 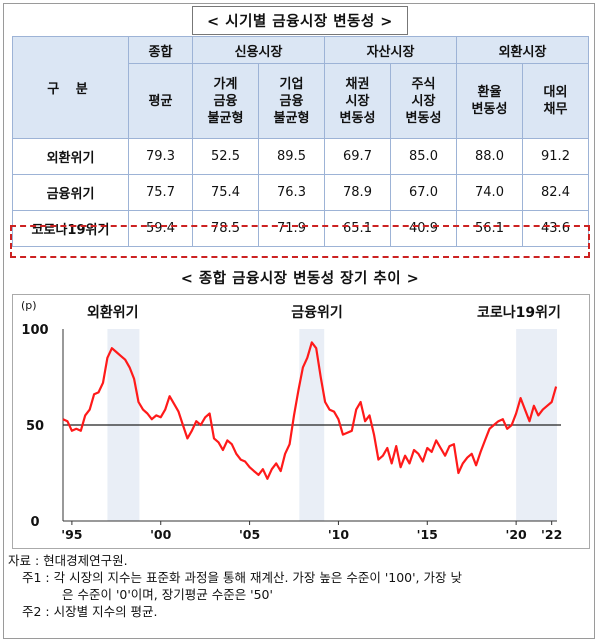 What do you see at coordinates (339, 534) in the screenshot?
I see `x-tick-label: '10` at bounding box center [339, 534].